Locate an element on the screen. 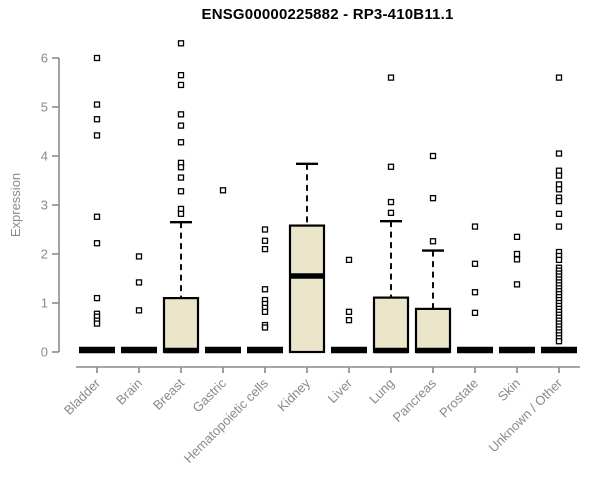 The image size is (600, 500). x-tick-label: Lung is located at coordinates (381, 391).